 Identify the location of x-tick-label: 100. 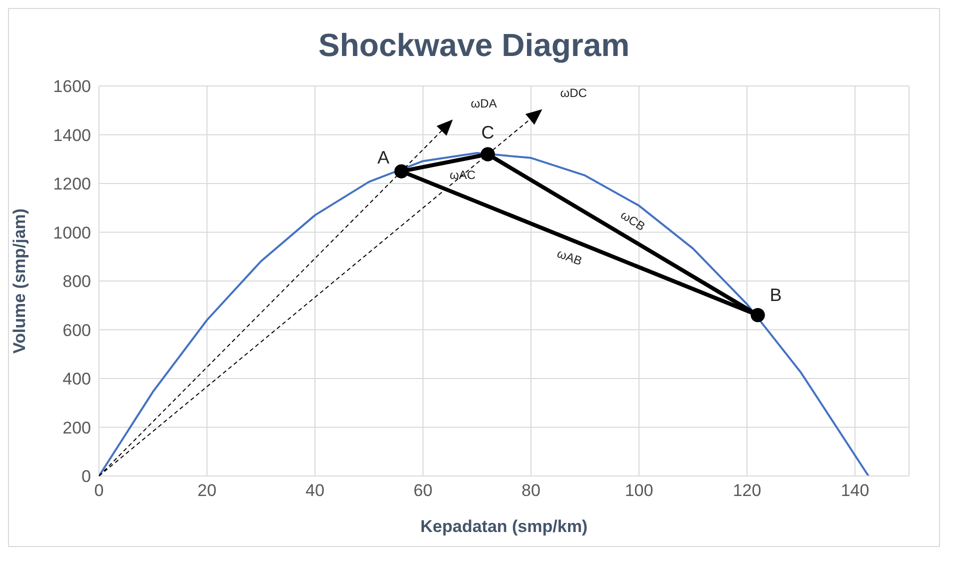
(639, 490).